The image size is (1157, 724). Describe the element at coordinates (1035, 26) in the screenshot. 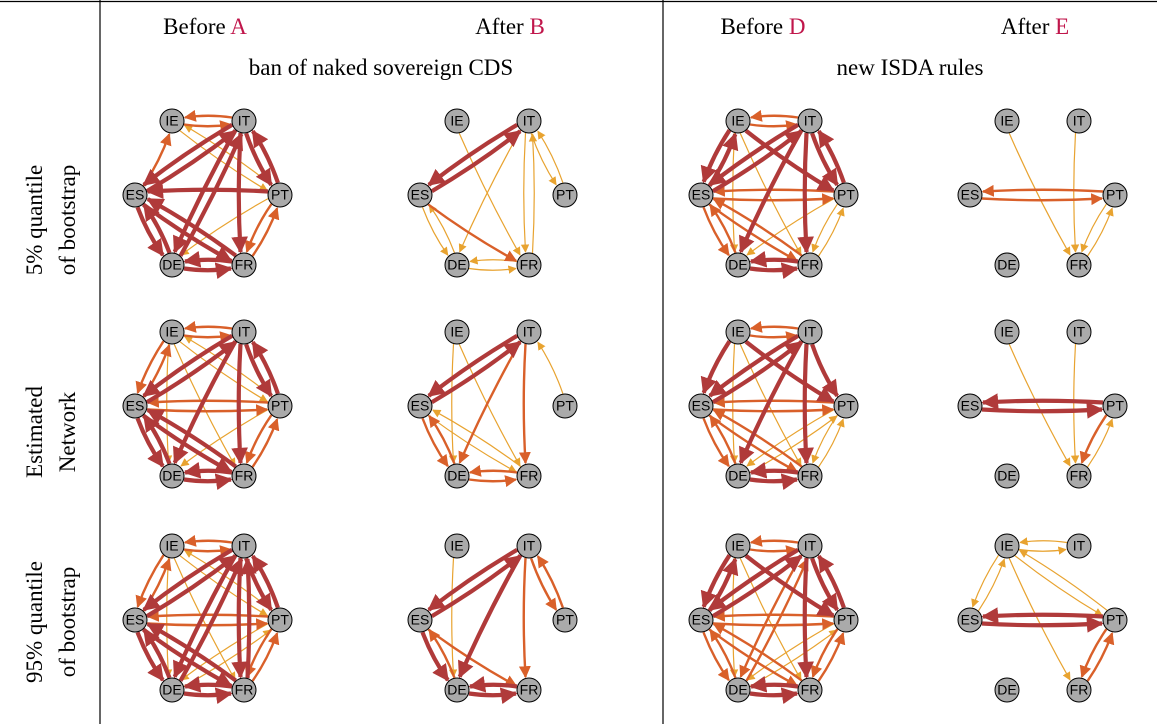

I see `column-header: After E` at that location.